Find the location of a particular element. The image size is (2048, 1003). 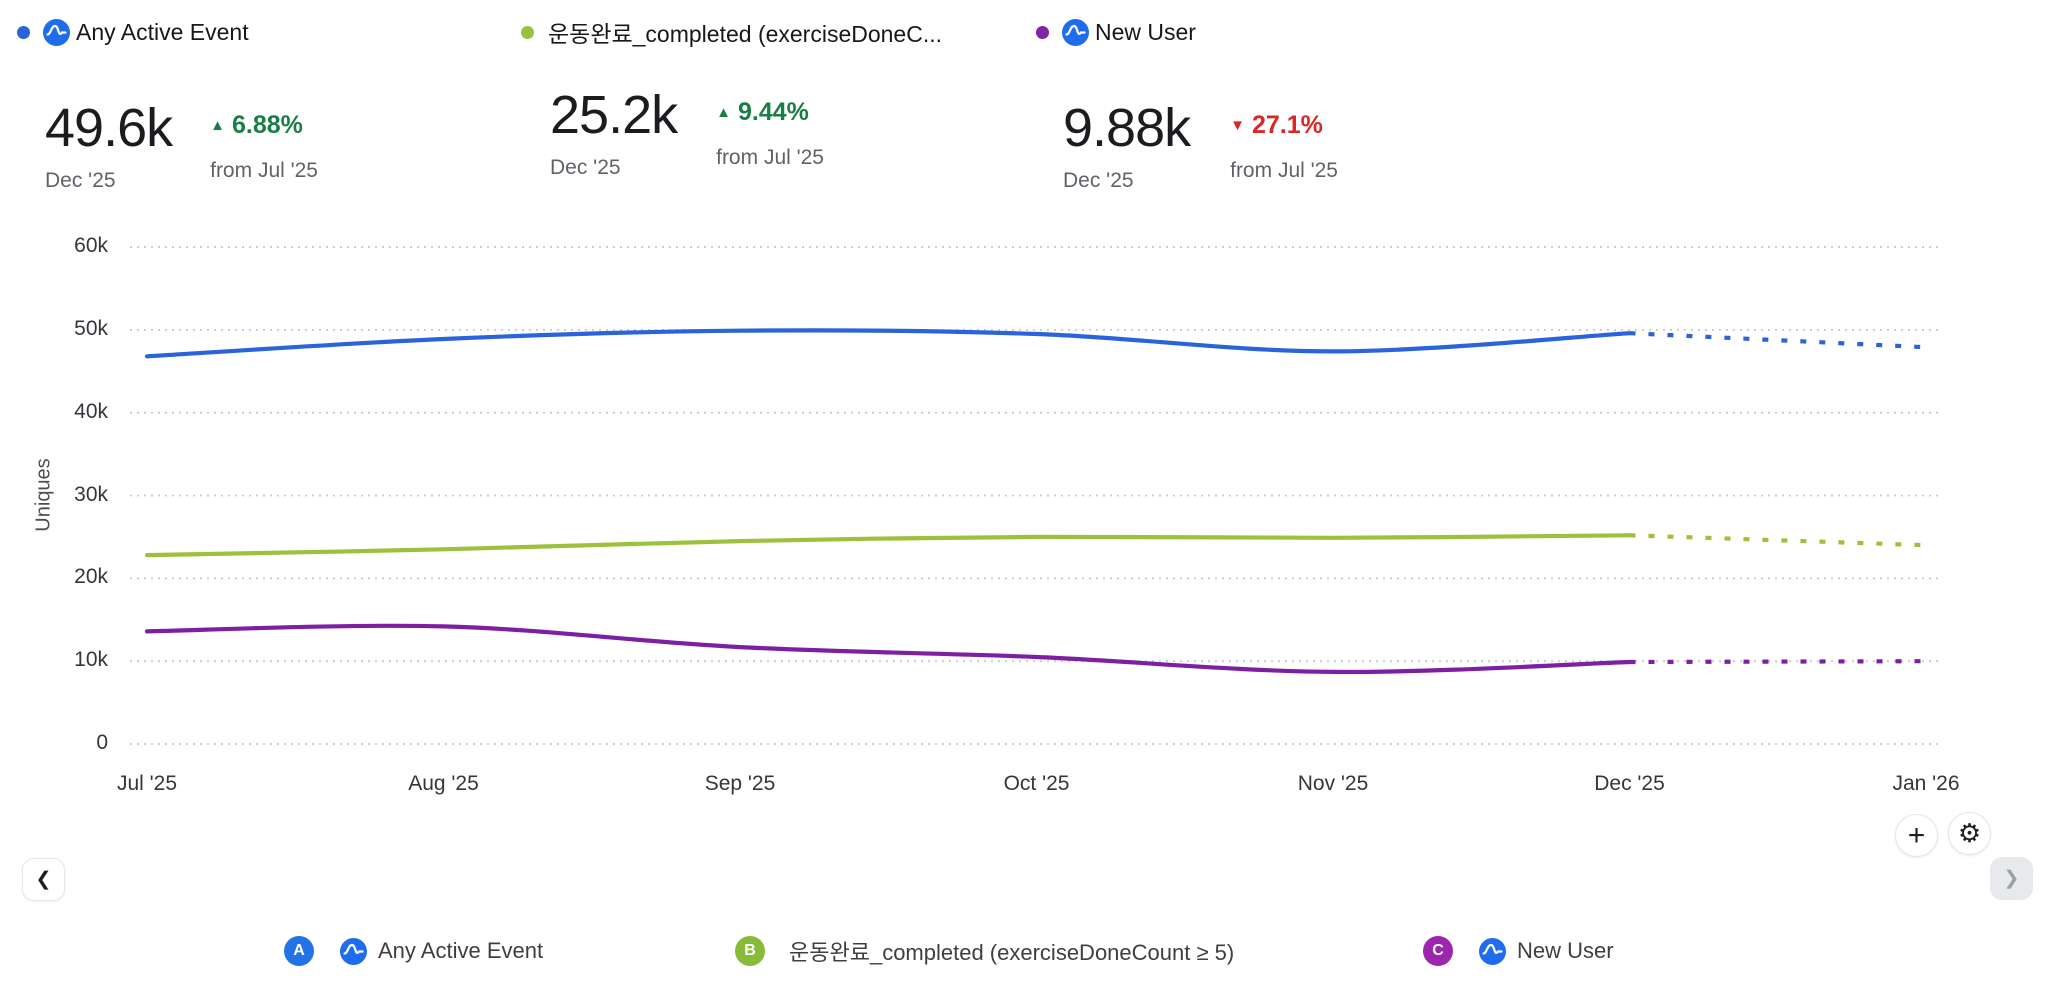

metric-change-value: 27.1% is located at coordinates (1287, 125).